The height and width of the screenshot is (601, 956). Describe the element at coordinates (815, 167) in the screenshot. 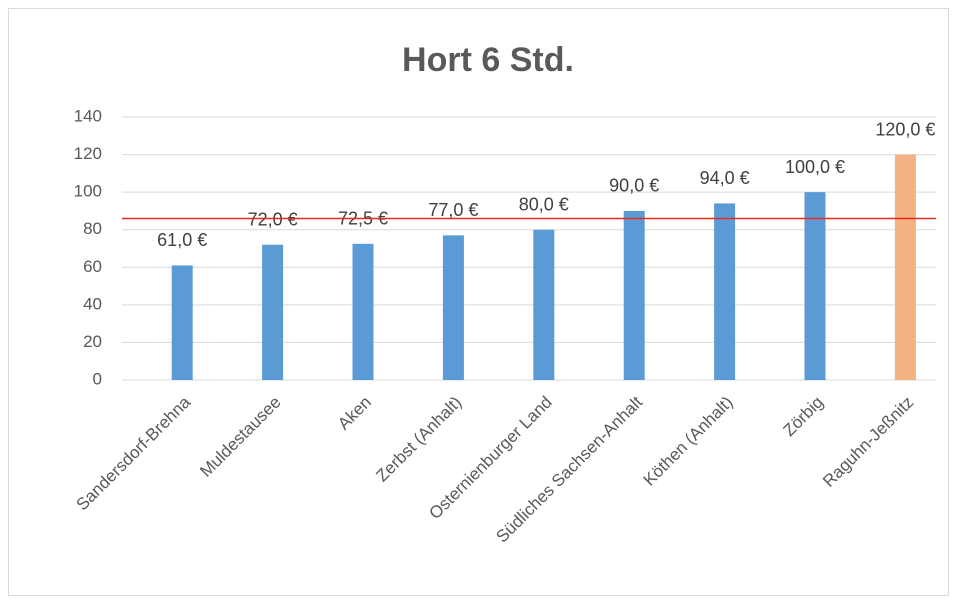

I see `data-label: 100,0 €` at that location.